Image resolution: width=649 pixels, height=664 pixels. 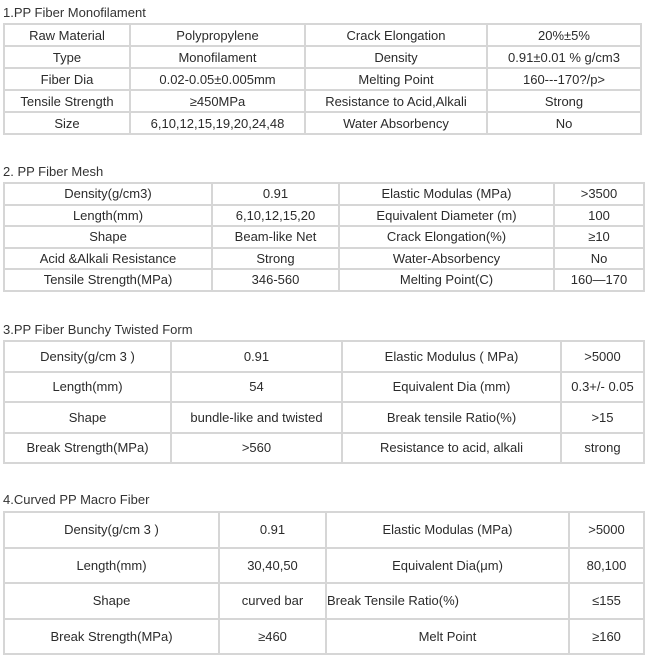 What do you see at coordinates (396, 123) in the screenshot?
I see `property-label-cell: Water Absorbency` at bounding box center [396, 123].